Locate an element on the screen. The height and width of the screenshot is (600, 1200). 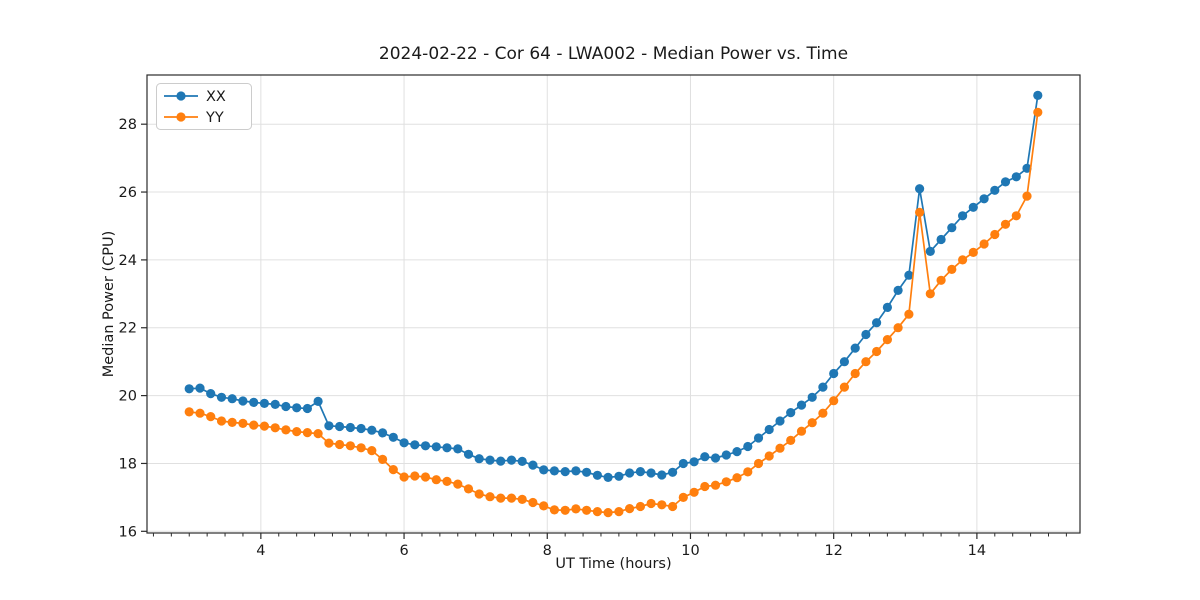
x-tick-label: 8 is located at coordinates (547, 551).